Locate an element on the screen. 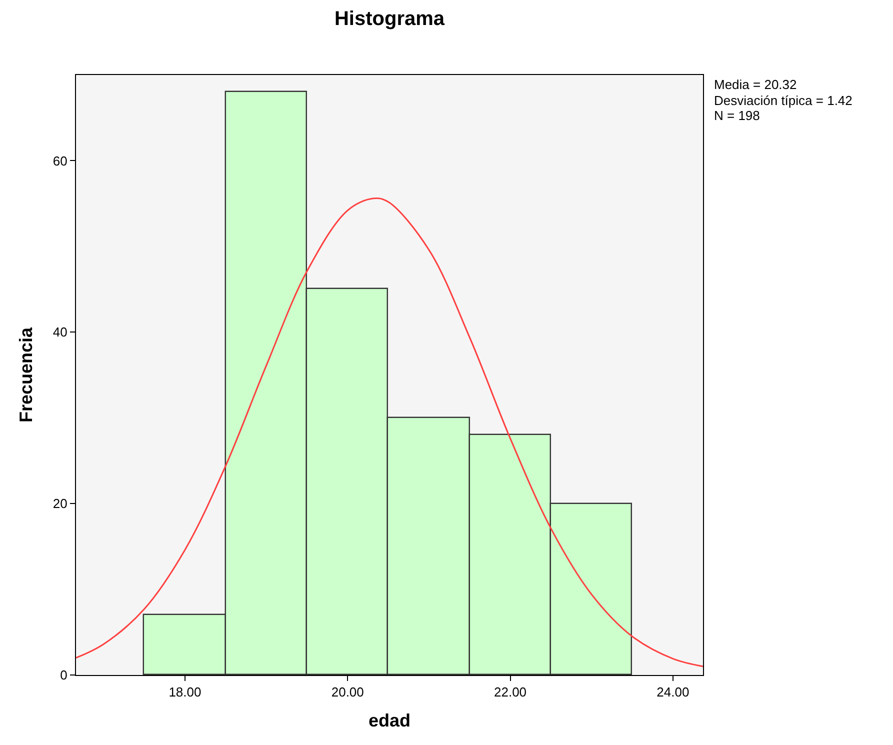 This screenshot has height=745, width=893. y-axis-title: Frecuencia is located at coordinates (26, 374).